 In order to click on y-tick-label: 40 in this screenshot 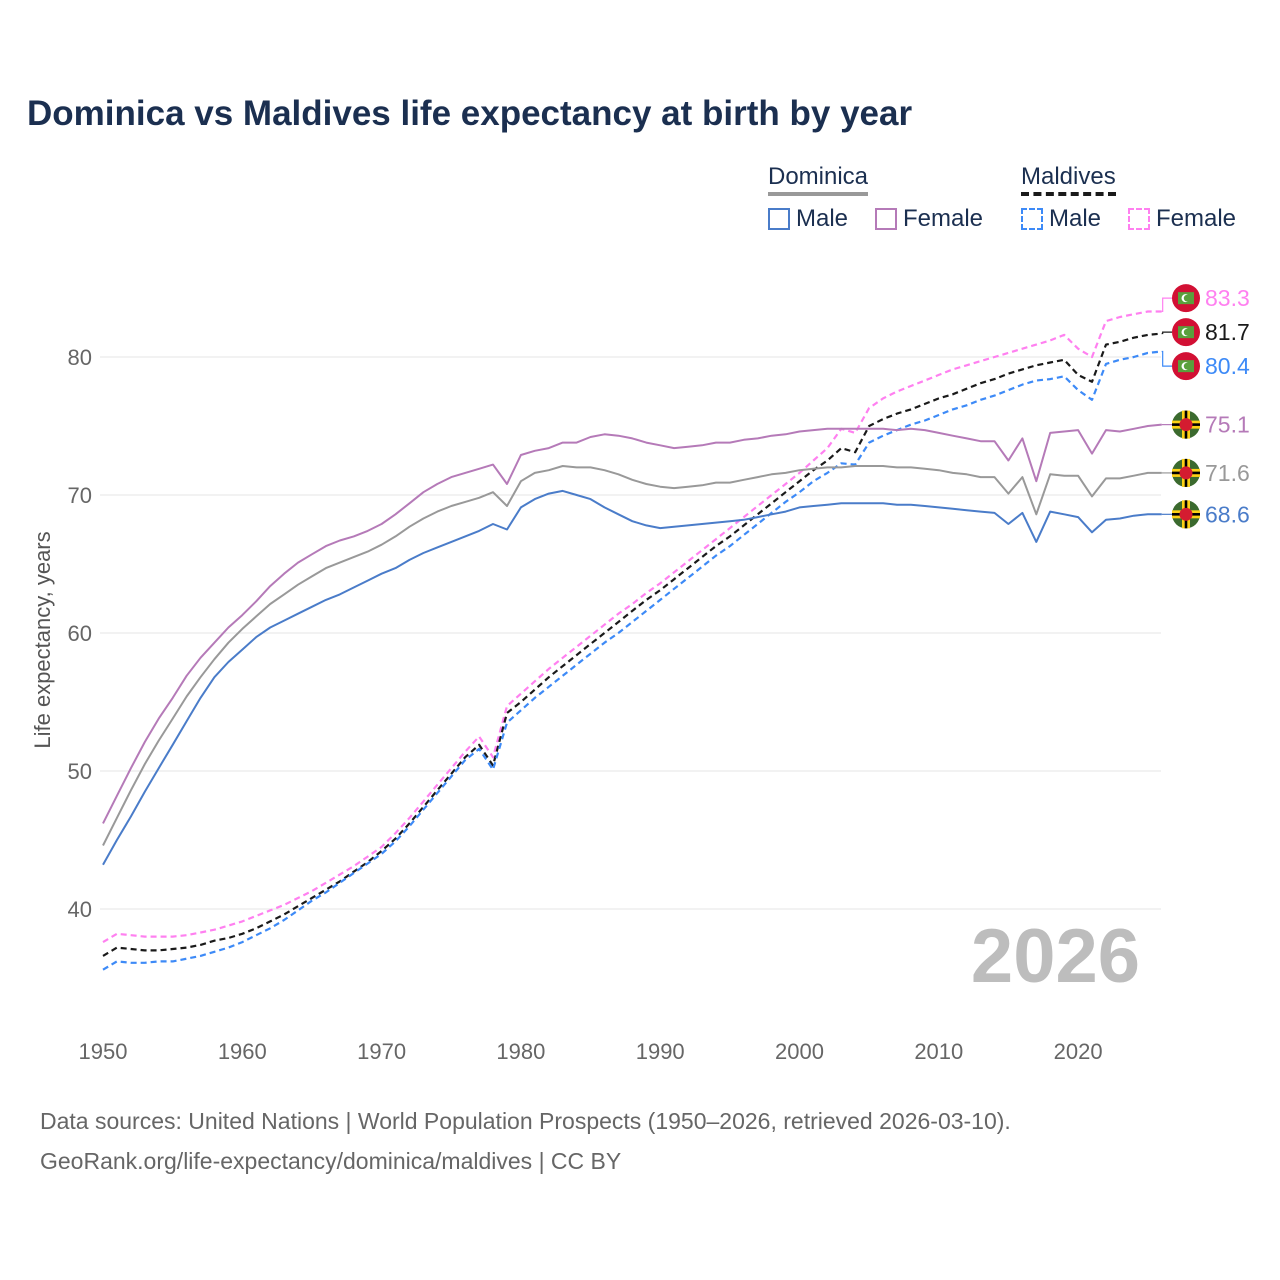, I will do `click(80, 909)`.